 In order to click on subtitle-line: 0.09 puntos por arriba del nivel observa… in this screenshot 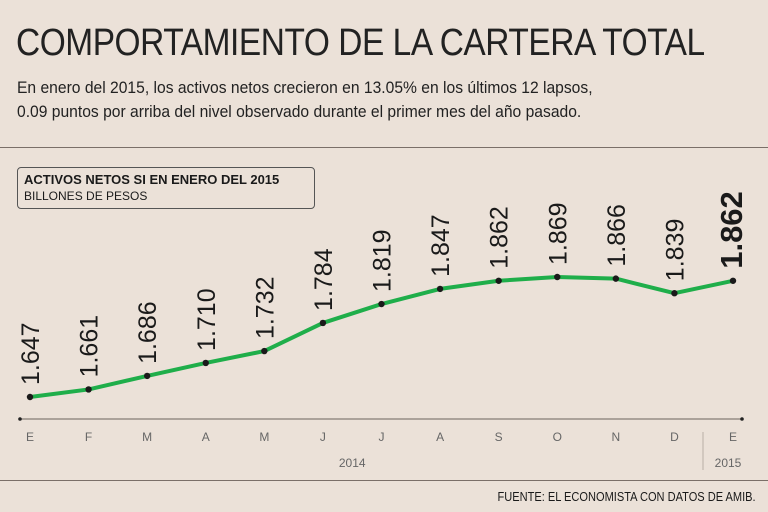, I will do `click(299, 111)`.